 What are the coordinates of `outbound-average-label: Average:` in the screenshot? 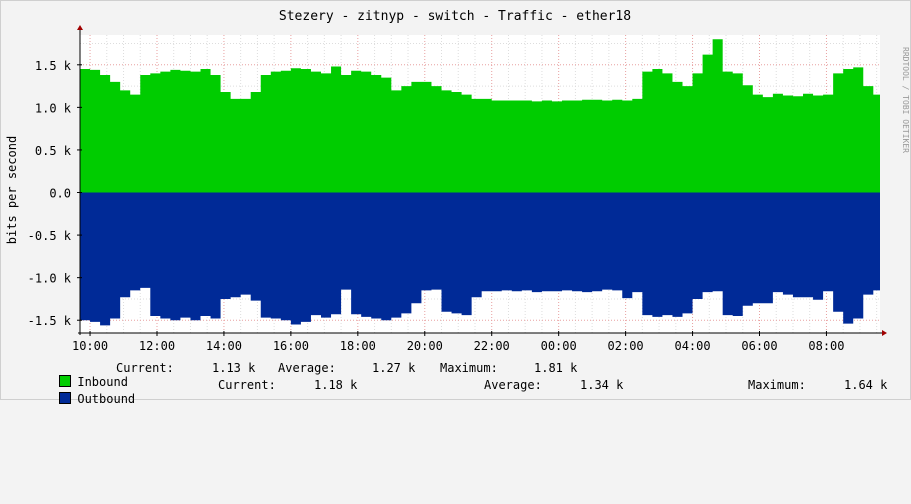 It's located at (513, 385).